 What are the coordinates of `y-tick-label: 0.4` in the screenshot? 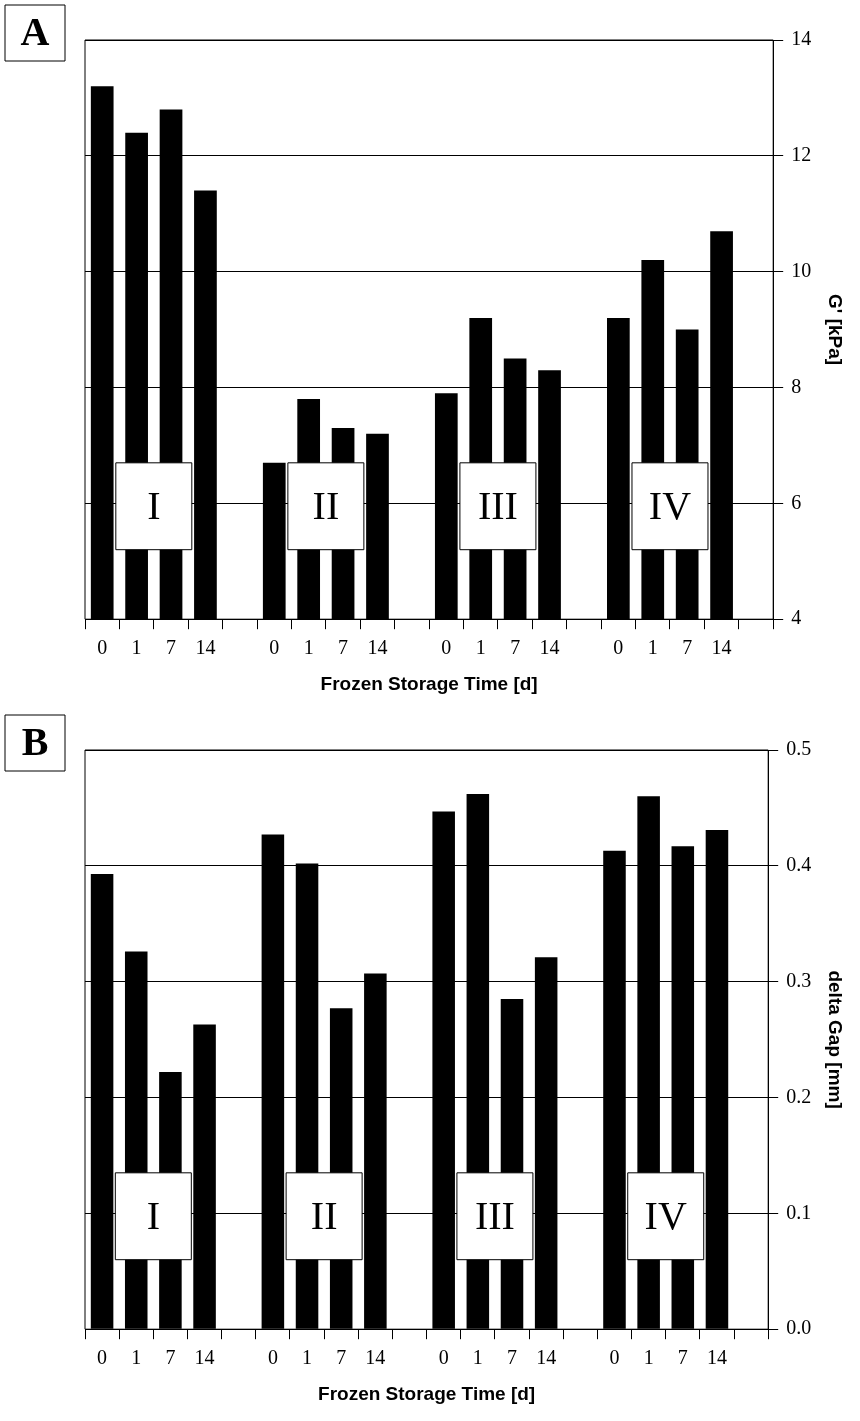 It's located at (799, 864).